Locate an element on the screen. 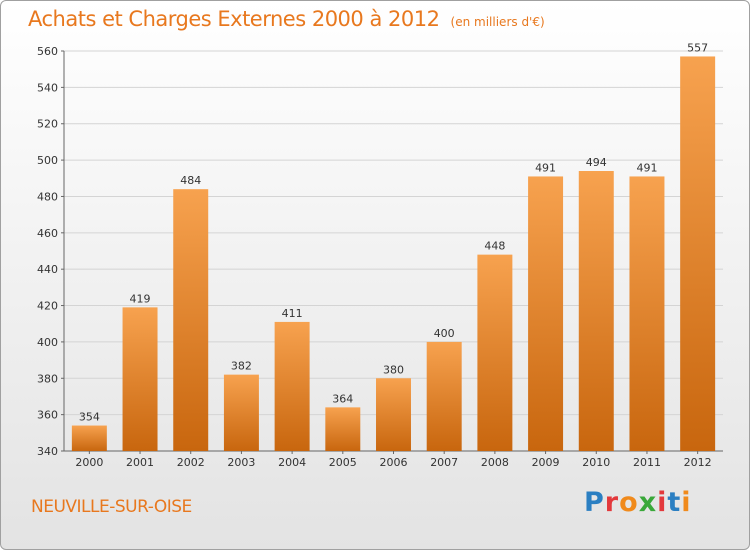 This screenshot has width=750, height=550. bar-2011 is located at coordinates (647, 314).